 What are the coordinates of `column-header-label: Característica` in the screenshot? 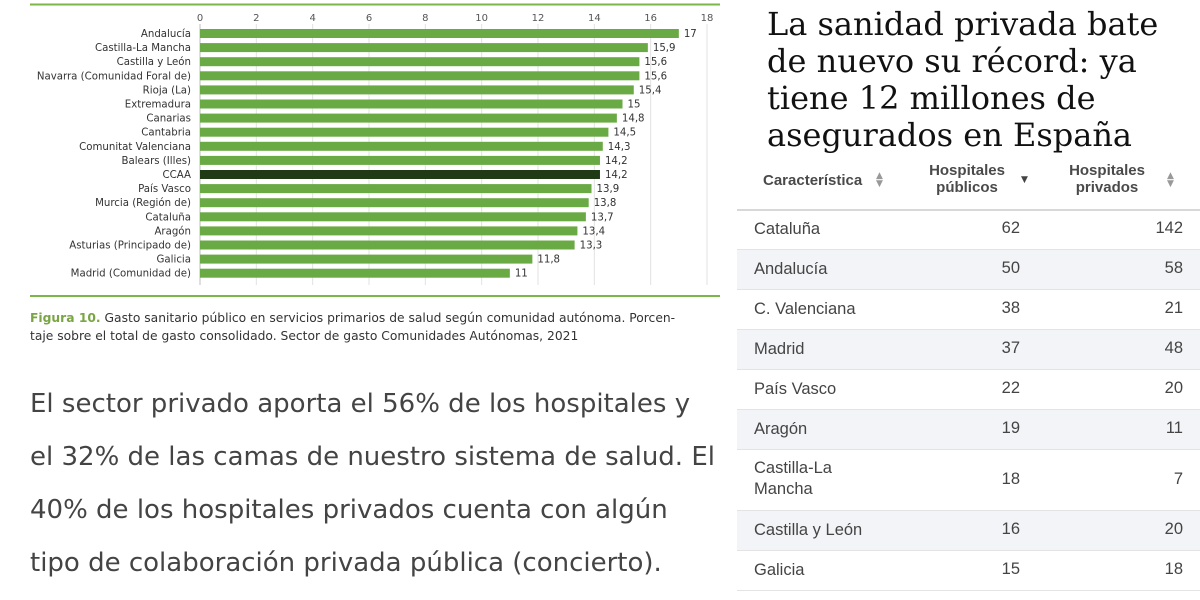 It's located at (813, 180).